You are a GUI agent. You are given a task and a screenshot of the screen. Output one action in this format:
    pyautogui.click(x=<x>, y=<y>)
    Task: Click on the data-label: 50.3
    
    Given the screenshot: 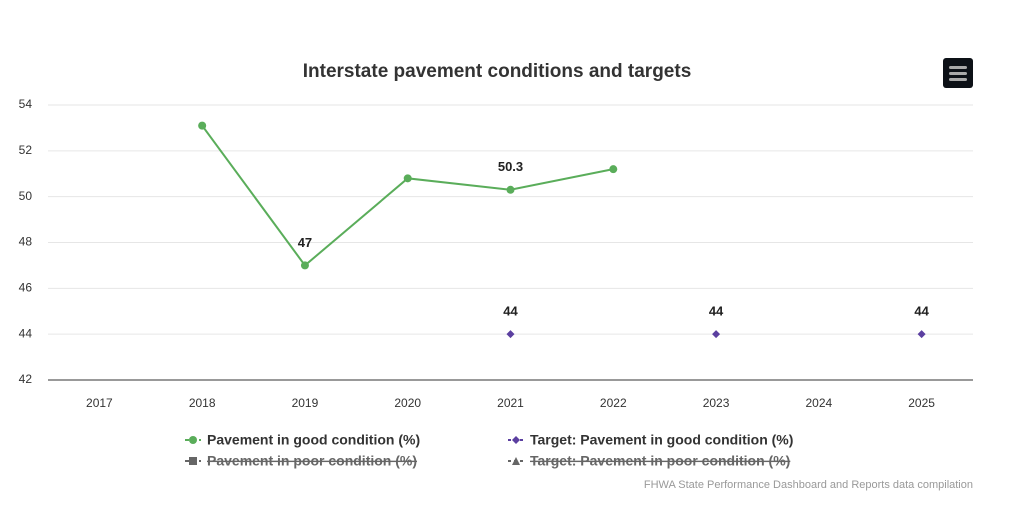 What is the action you would take?
    pyautogui.click(x=510, y=166)
    